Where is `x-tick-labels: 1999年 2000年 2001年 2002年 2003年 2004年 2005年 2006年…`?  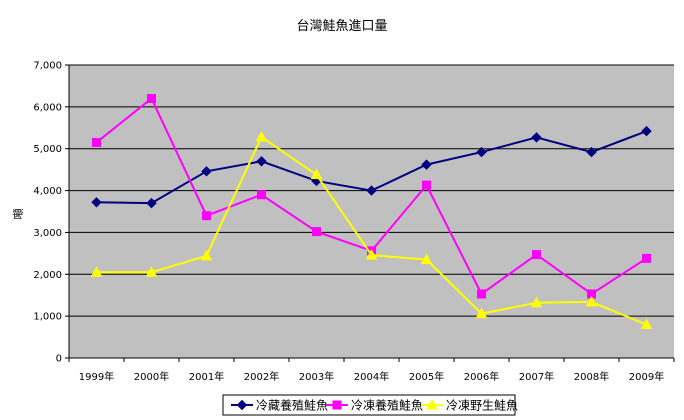 x-tick-labels: 1999年 2000年 2001年 2002年 2003年 2004年 2005年 2006年… is located at coordinates (371, 370).